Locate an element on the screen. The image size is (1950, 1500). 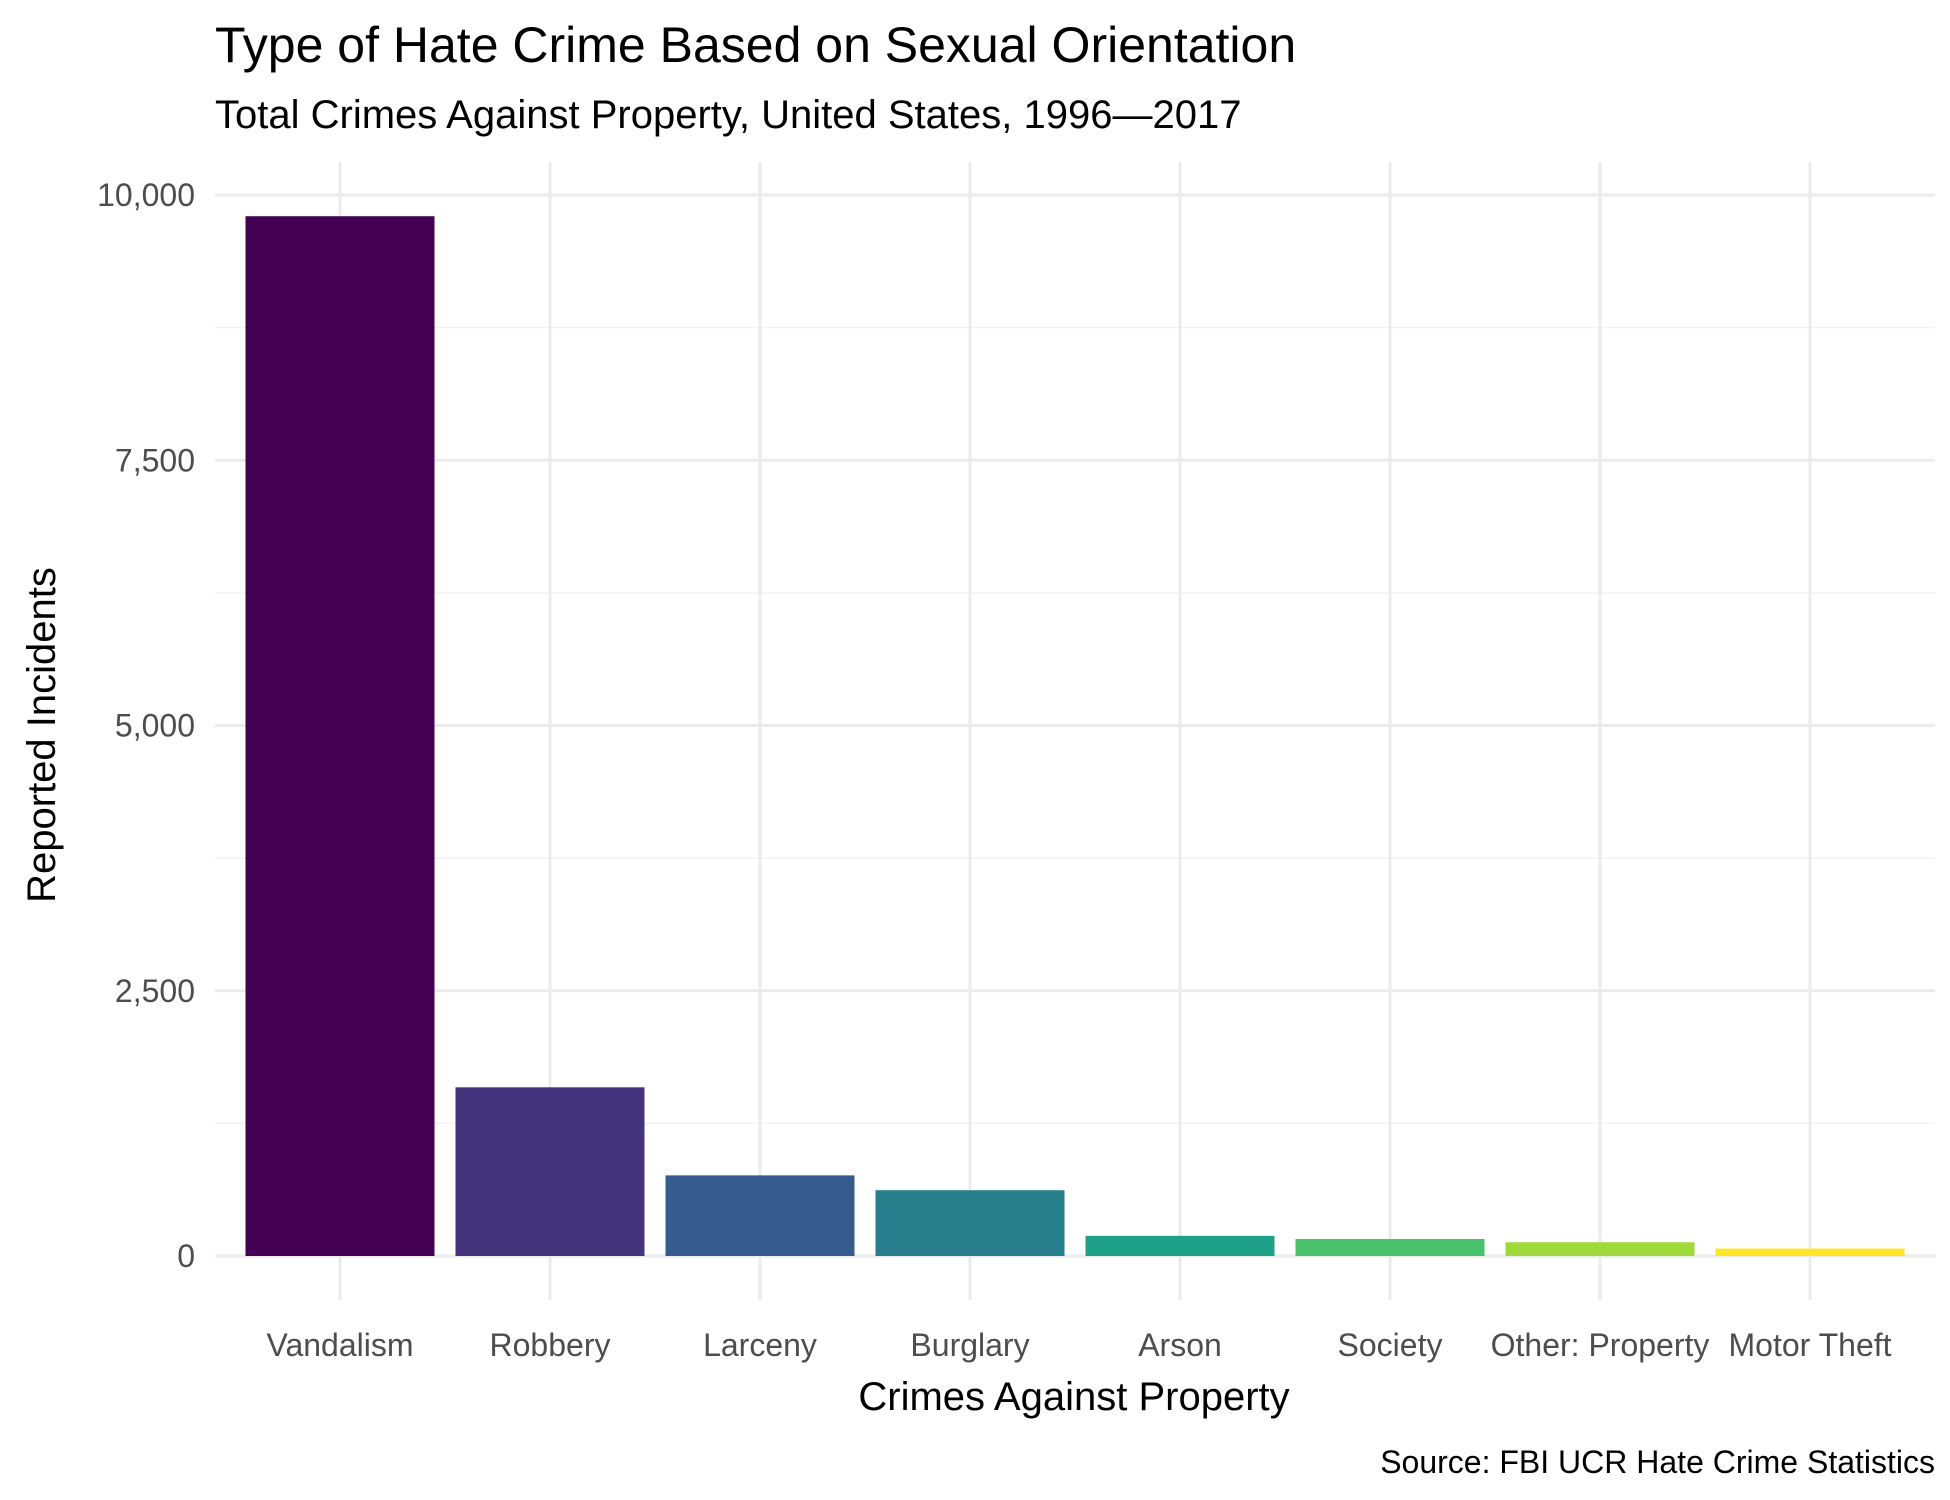
y-axis-tick-labels: 0 2,500 5,000 7,500 10,000 is located at coordinates (146, 725).